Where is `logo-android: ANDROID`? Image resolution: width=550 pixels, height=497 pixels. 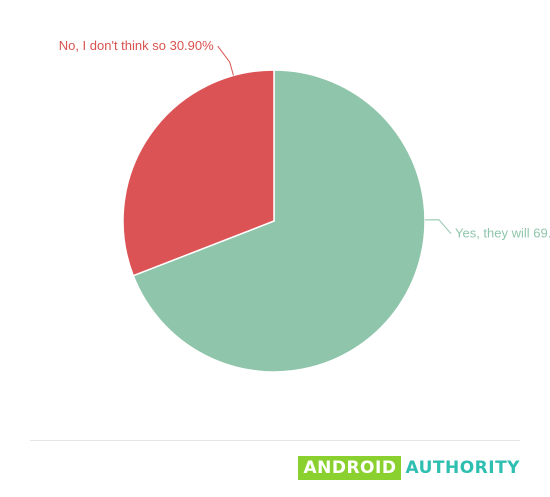 logo-android: ANDROID is located at coordinates (350, 468).